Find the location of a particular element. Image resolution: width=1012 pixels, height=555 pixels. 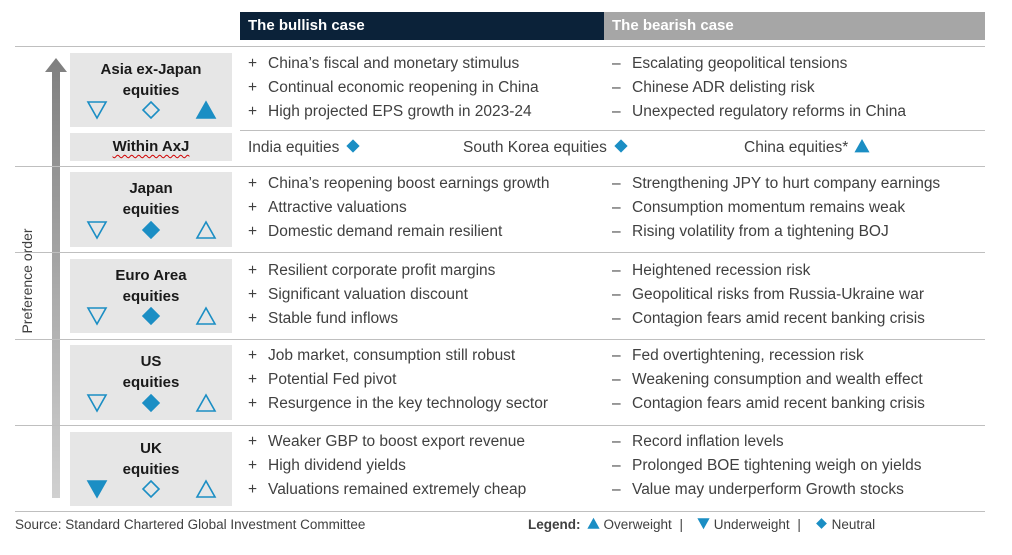

bullish-point: + Domestic demand remain resilient is located at coordinates (375, 232).